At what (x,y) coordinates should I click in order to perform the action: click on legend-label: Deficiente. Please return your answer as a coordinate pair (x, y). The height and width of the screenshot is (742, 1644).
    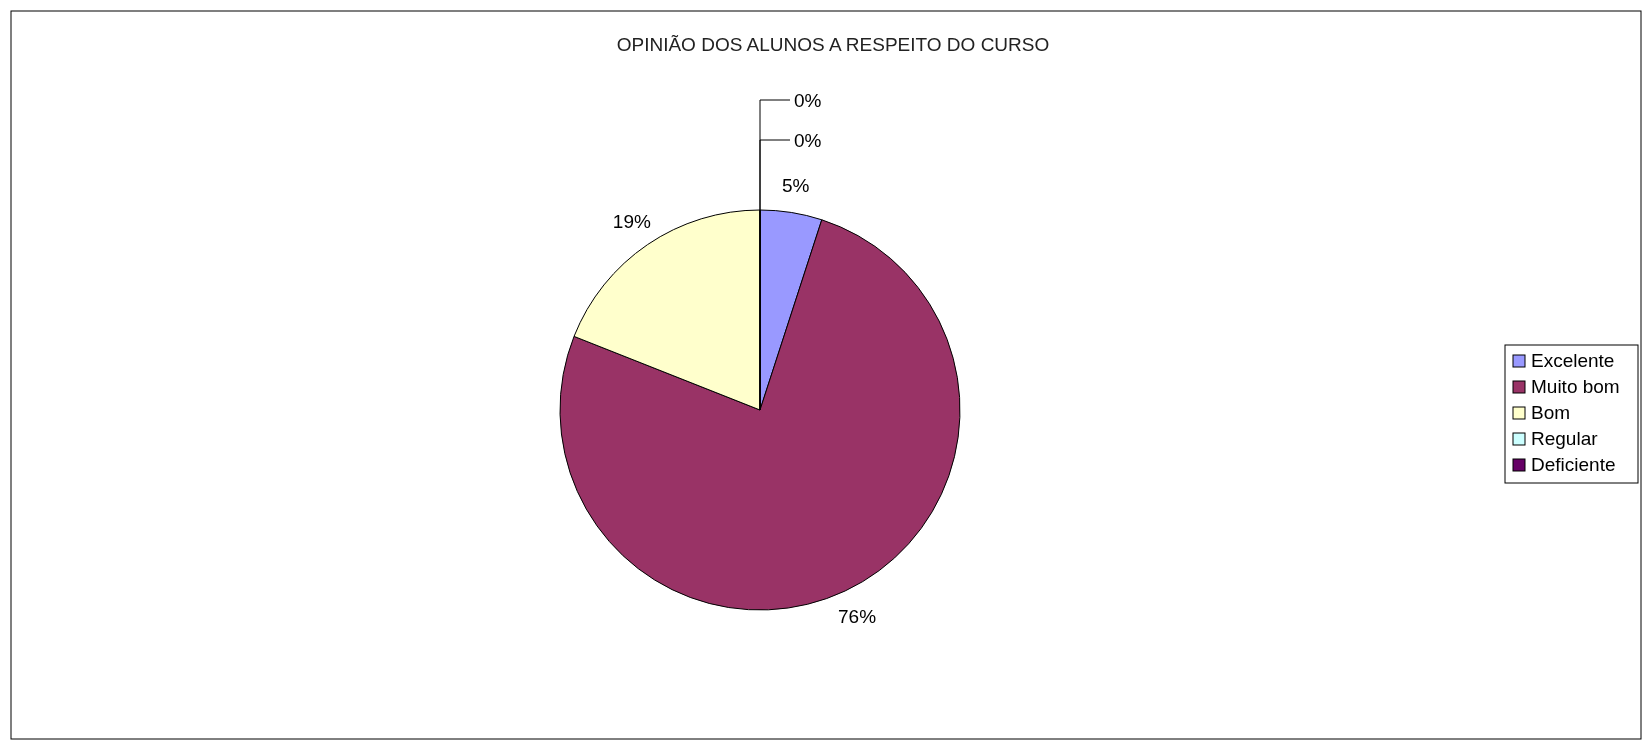
    Looking at the image, I should click on (1573, 464).